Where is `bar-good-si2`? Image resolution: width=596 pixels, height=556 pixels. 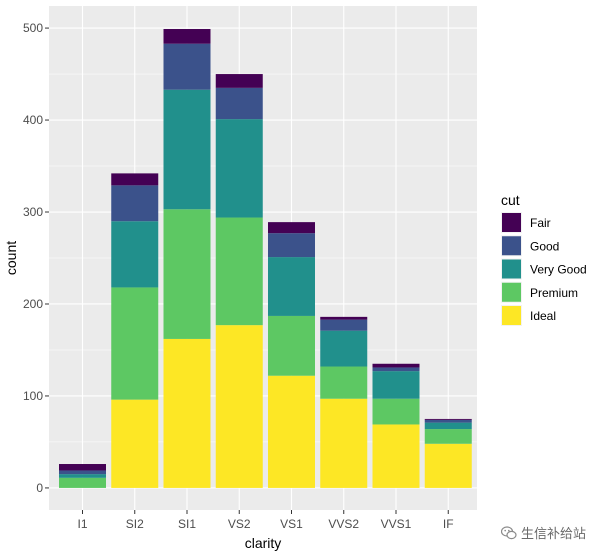
bar-good-si2 is located at coordinates (135, 203).